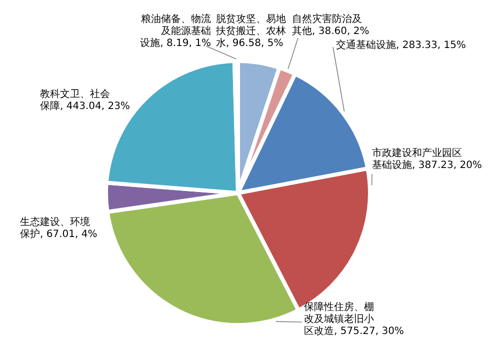  I want to click on slice-label: 交通基础设施, 283.33, 15%, so click(401, 45).